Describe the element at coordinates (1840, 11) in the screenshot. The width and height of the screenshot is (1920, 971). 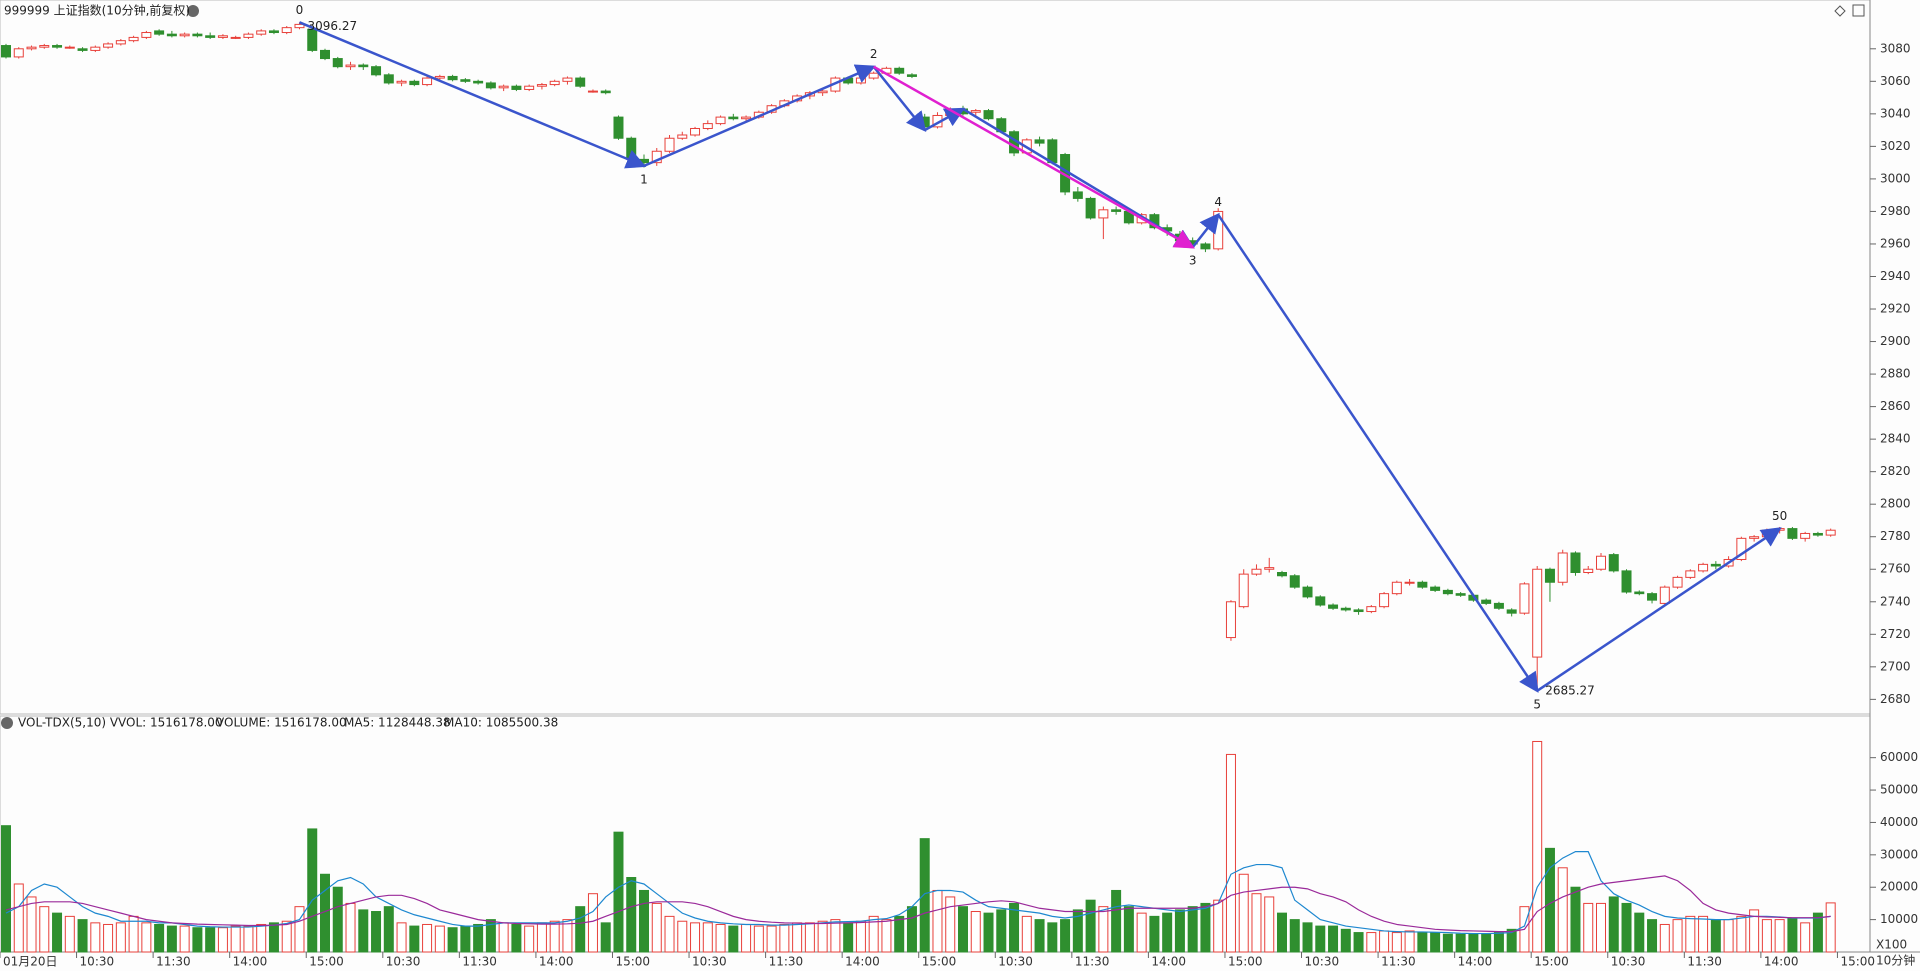
I see `diamond-icon` at that location.